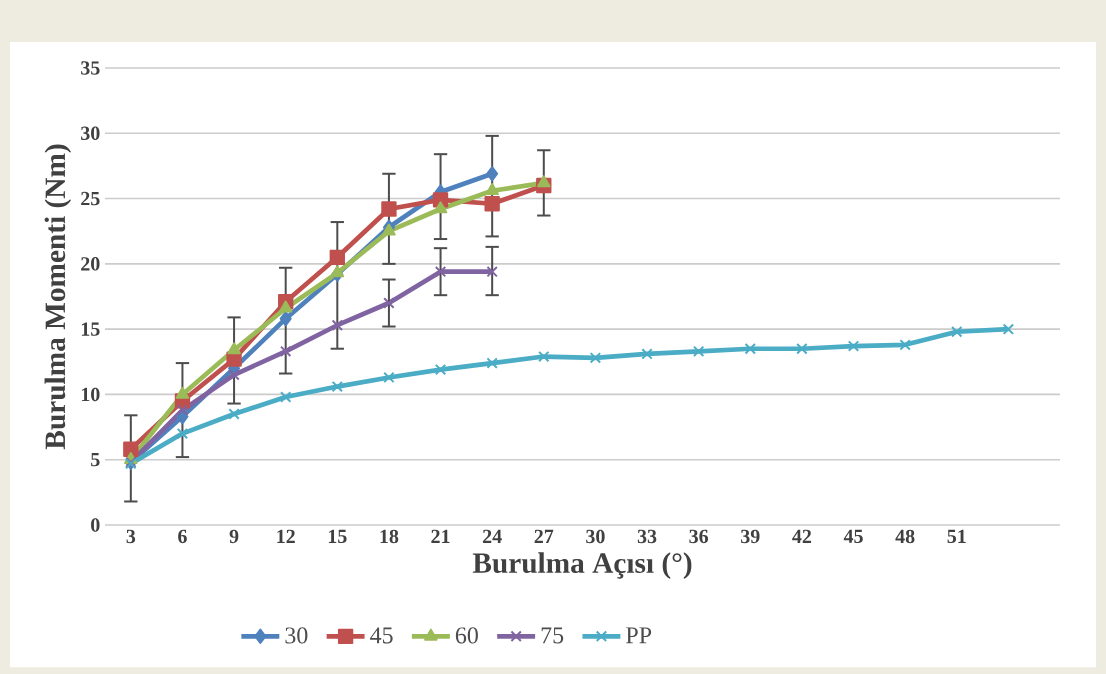 The height and width of the screenshot is (674, 1106). Describe the element at coordinates (440, 536) in the screenshot. I see `x-tick-label: 21` at that location.